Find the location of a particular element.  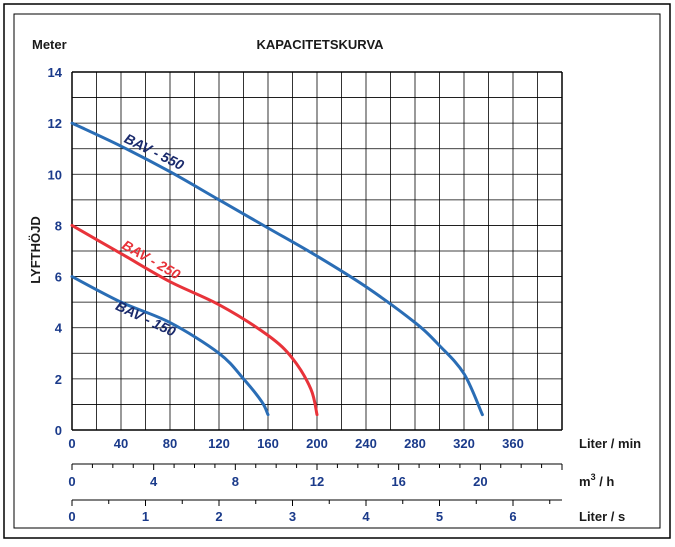

x-tick-label-m3h: 12 is located at coordinates (317, 481).